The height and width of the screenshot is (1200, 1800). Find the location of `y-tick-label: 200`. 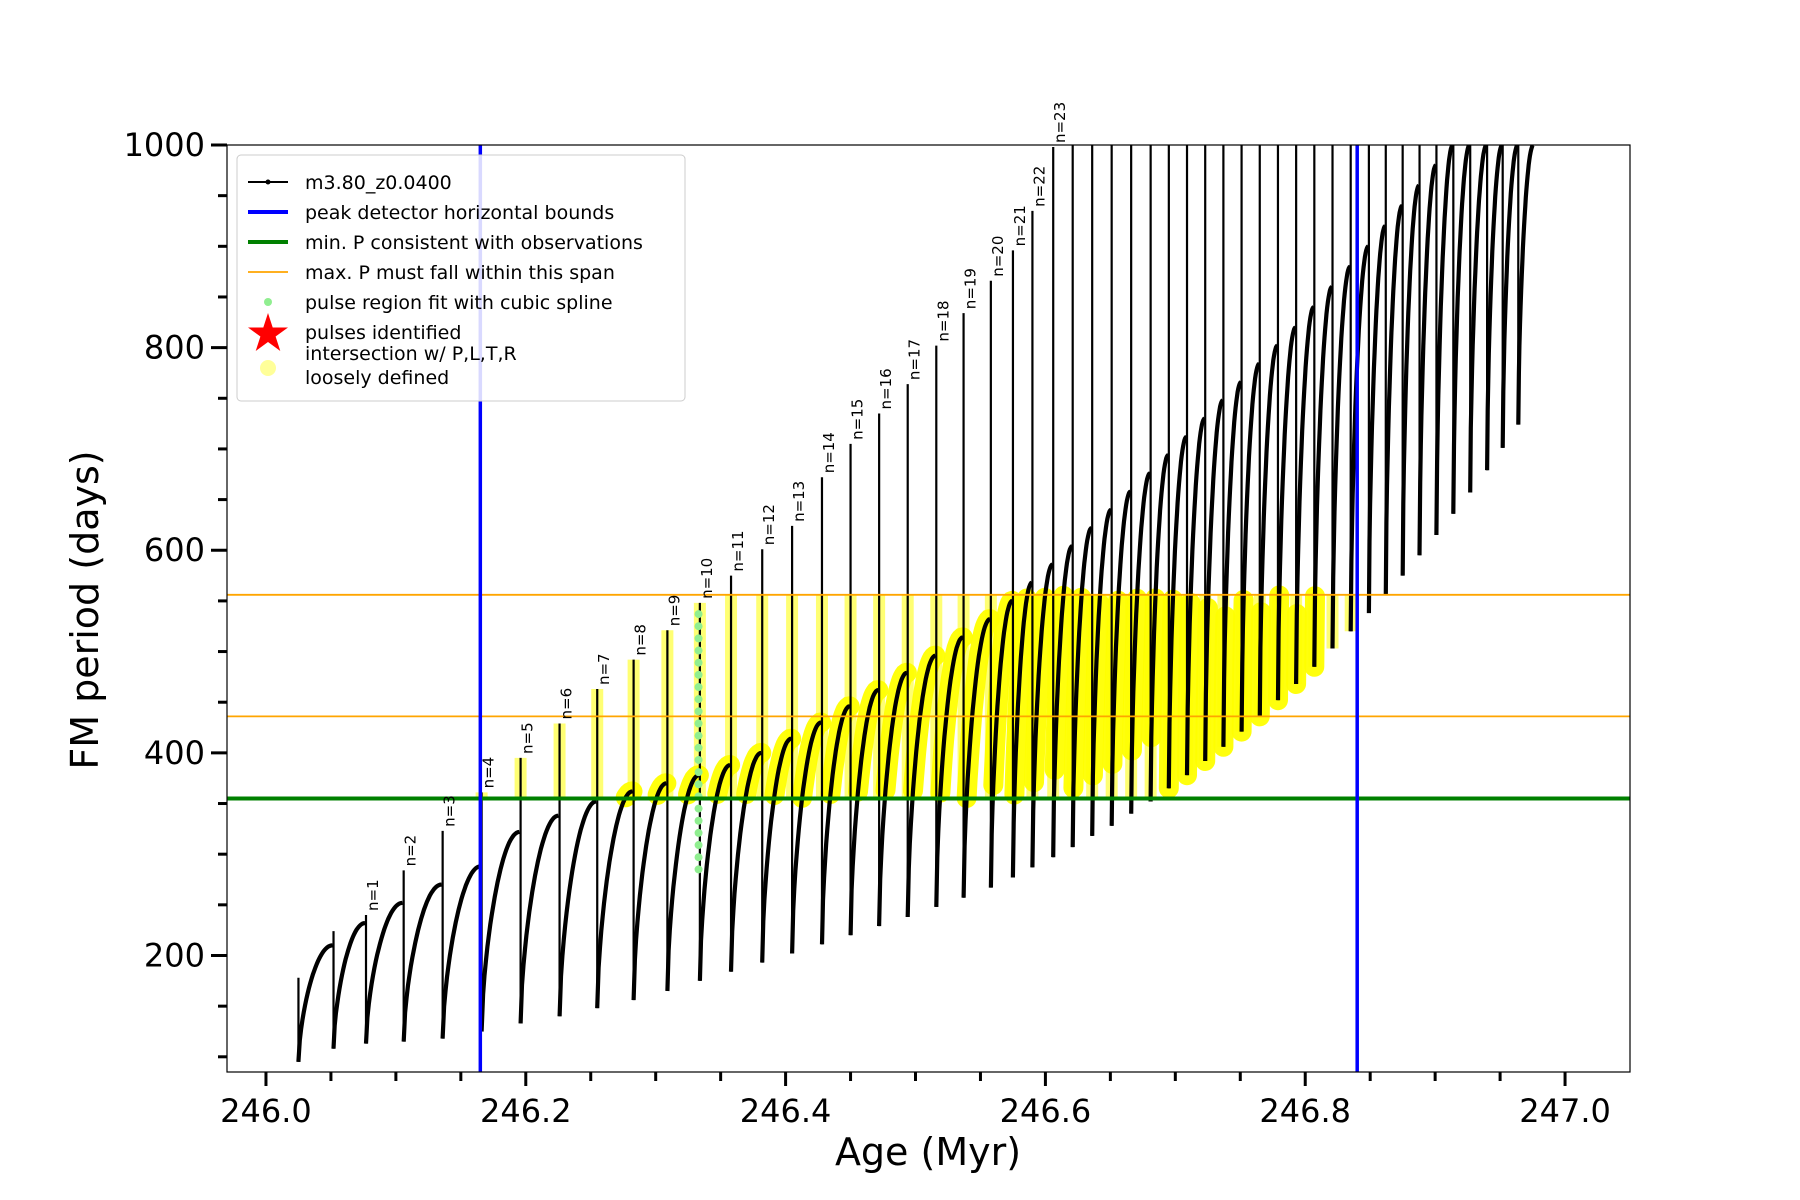

y-tick-label: 200 is located at coordinates (174, 955).